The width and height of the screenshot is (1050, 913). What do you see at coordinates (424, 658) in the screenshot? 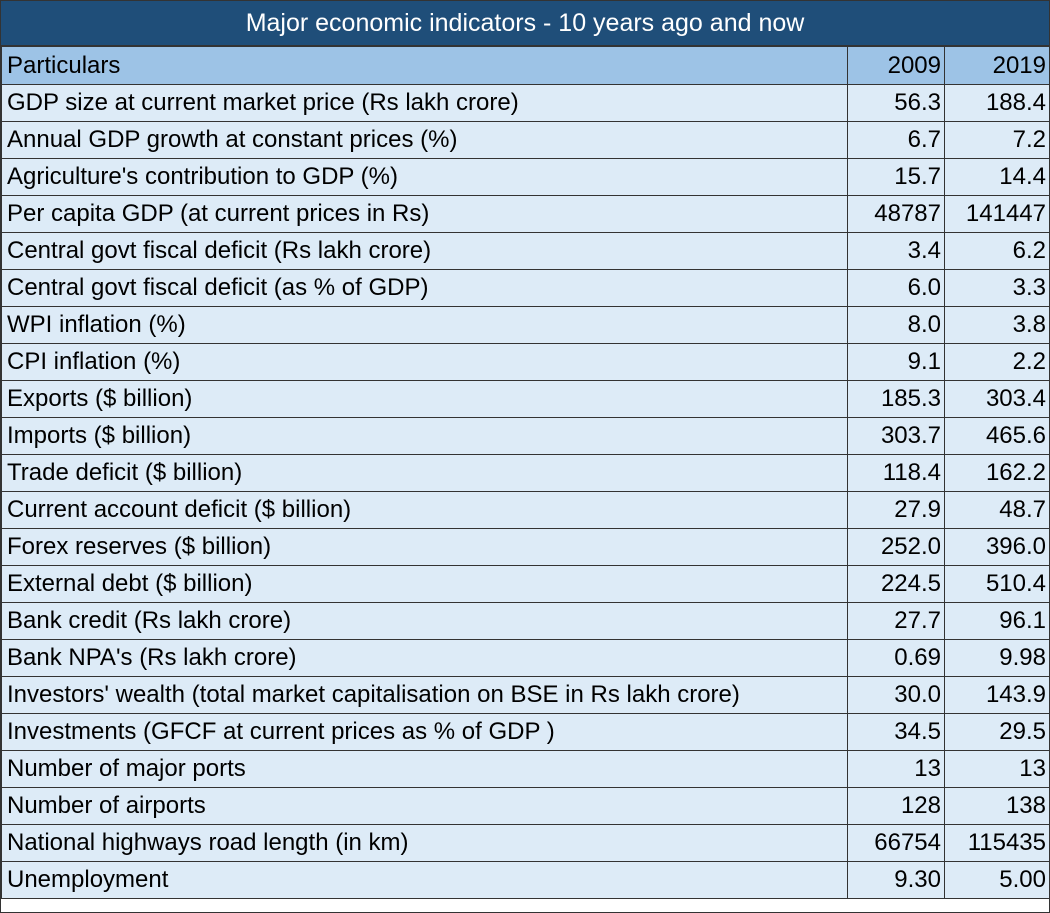
I see `row-label: Bank NPA's (Rs lakh crore)` at bounding box center [424, 658].